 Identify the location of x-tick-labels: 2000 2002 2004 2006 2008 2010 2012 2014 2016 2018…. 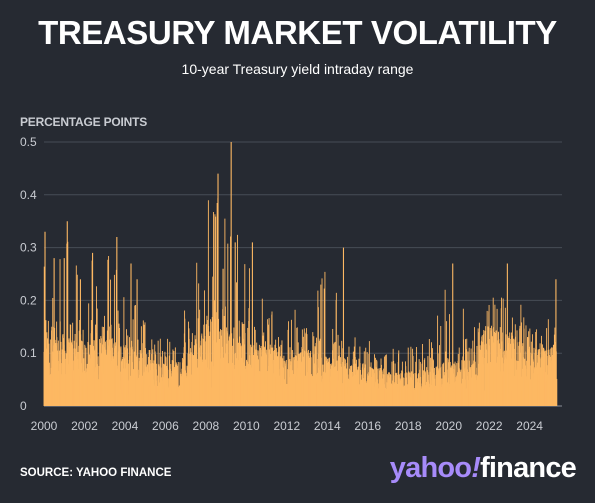
(287, 426).